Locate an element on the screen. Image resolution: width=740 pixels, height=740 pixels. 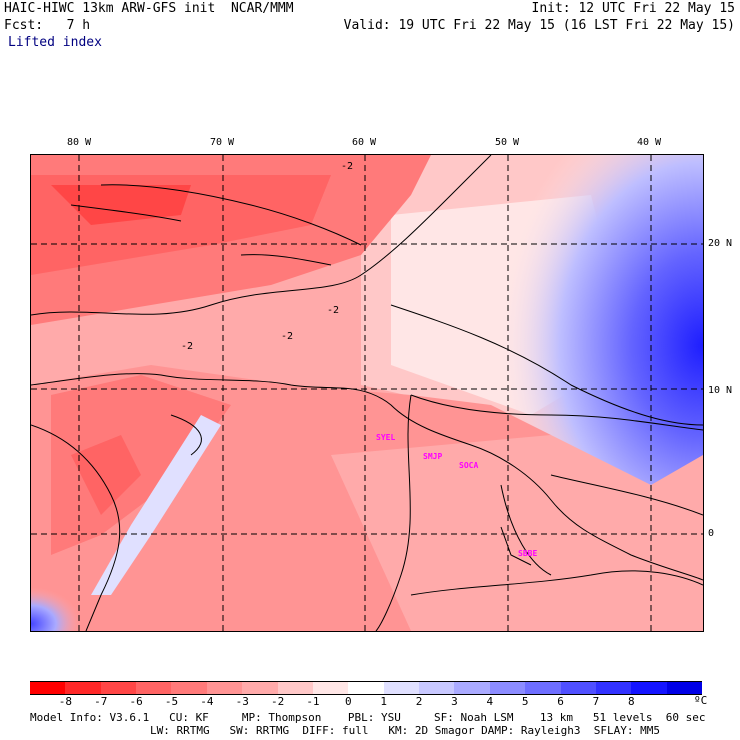
colorbar-tick-label: 8 is located at coordinates (631, 701).